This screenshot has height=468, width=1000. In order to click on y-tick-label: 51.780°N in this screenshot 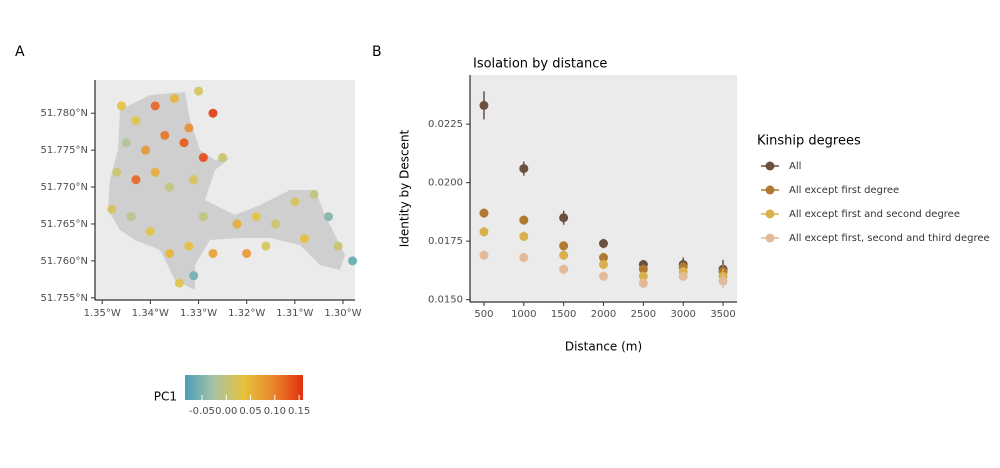, I will do `click(64, 113)`.